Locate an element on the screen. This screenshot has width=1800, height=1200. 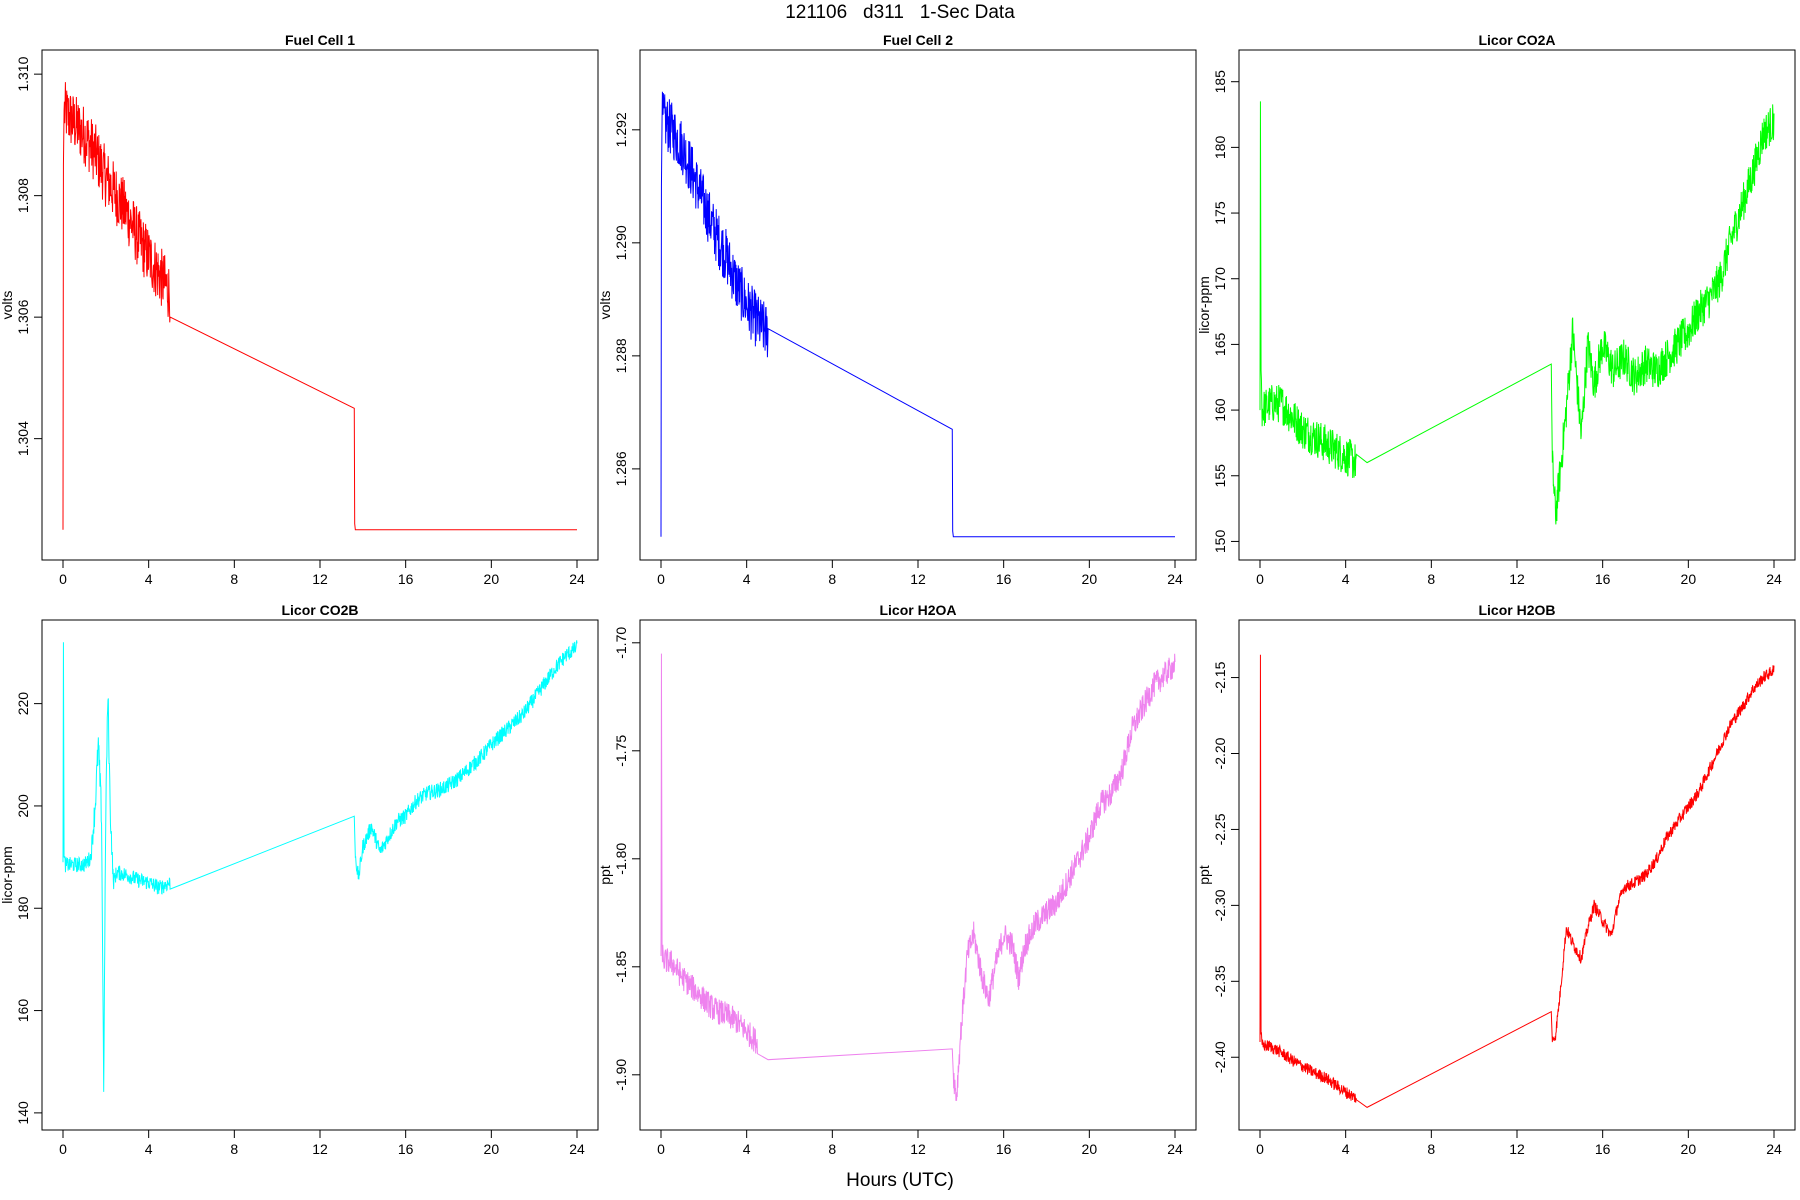
y-tick-label: -1.90 is located at coordinates (621, 1075).